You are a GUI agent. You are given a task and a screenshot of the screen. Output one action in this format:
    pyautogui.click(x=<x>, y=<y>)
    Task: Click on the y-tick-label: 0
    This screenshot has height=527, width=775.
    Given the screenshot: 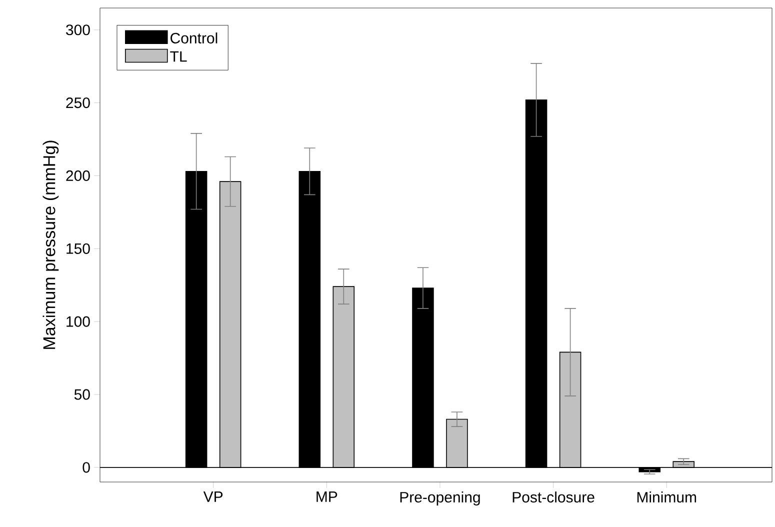 What is the action you would take?
    pyautogui.click(x=86, y=467)
    